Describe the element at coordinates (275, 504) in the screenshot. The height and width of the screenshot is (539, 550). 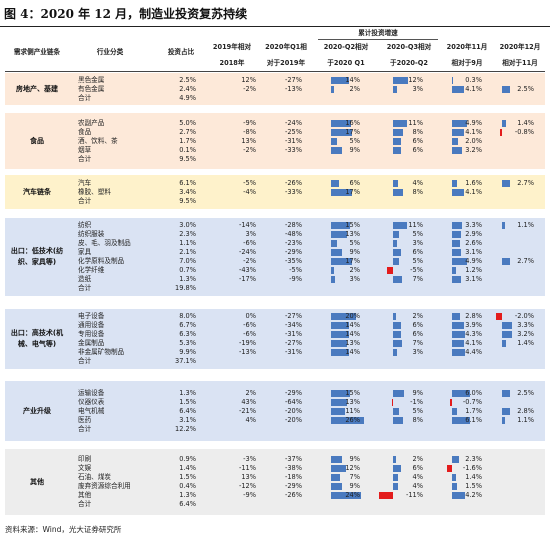
I see `table-row: 合计 6.4%` at that location.